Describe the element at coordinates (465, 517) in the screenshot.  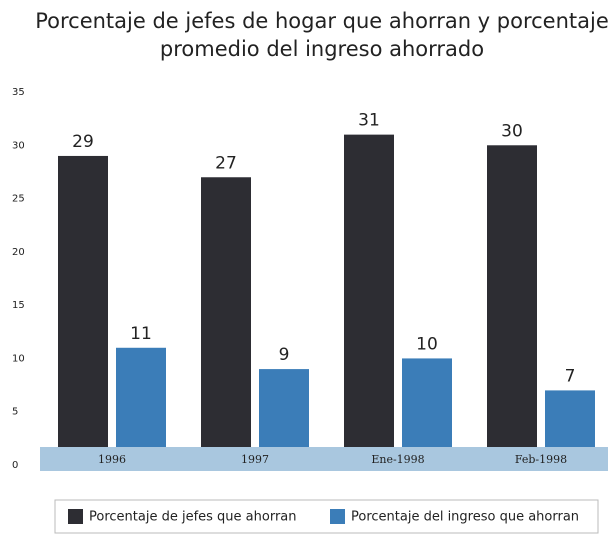
I see `legend-label: Porcentaje del ingreso que ahorran` at that location.